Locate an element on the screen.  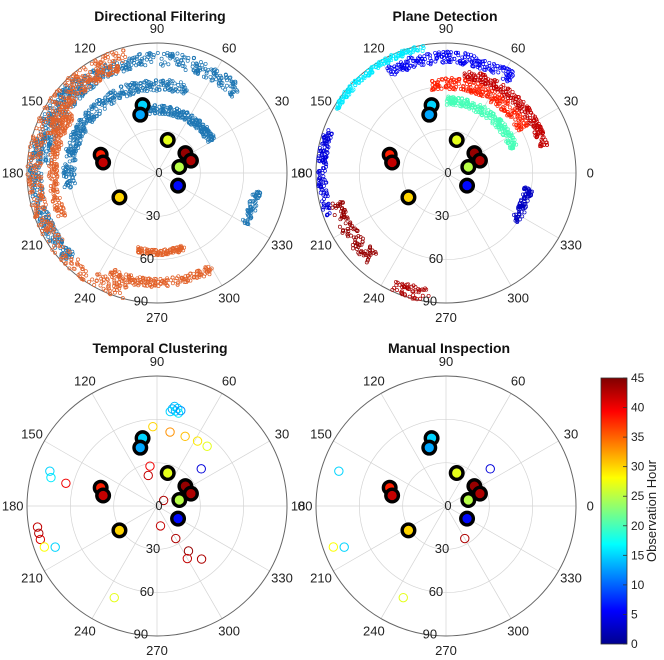
theta-tick-label: 330 is located at coordinates (282, 245).